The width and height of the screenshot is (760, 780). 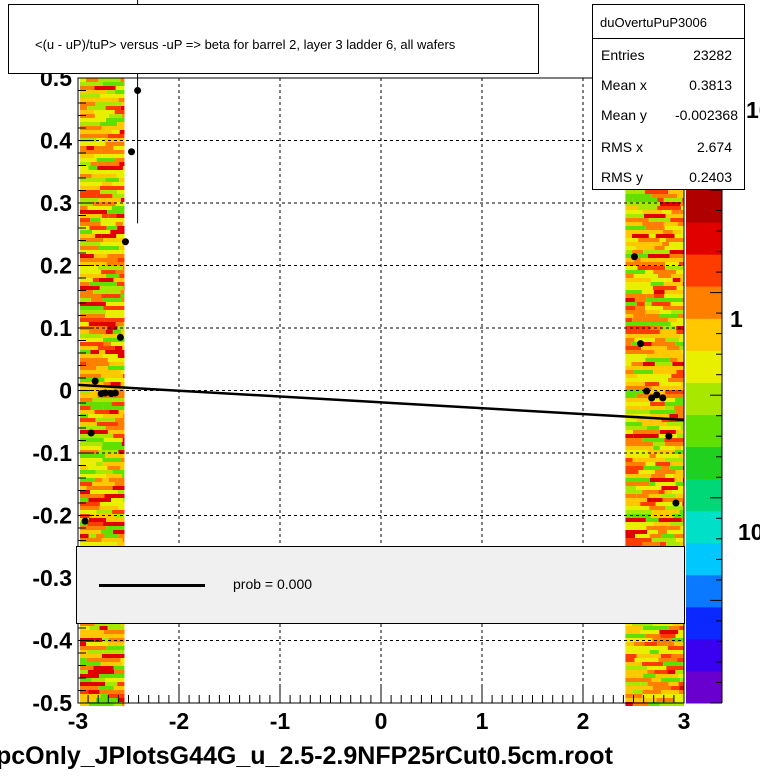 I want to click on color-scale-label: 10, so click(x=749, y=532).